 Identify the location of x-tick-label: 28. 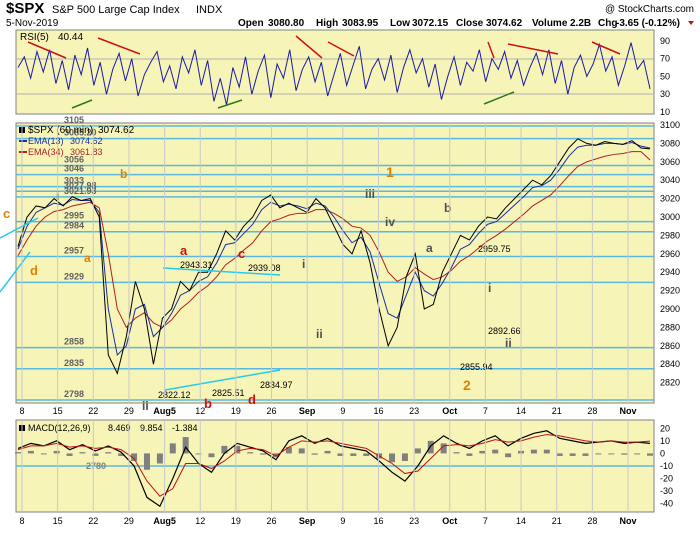
(592, 521).